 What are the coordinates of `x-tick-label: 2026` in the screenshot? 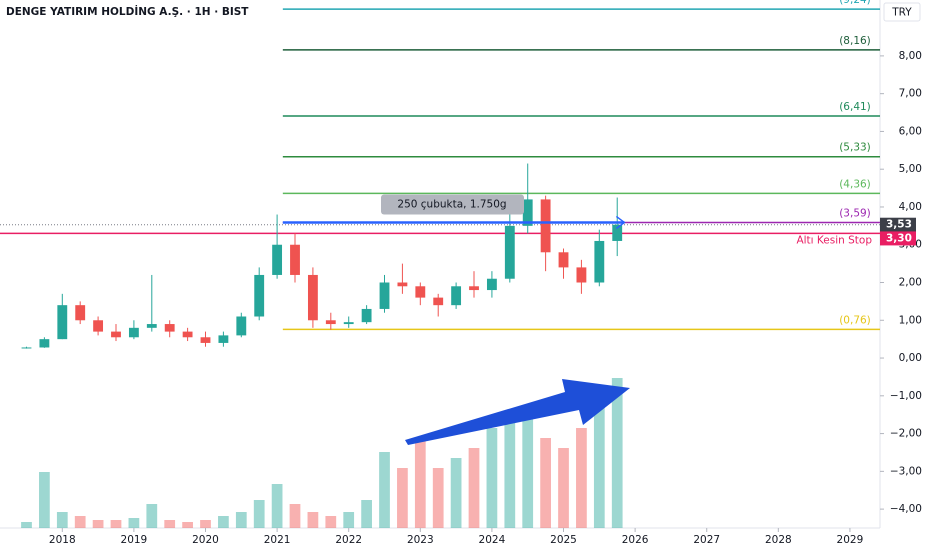 It's located at (635, 540).